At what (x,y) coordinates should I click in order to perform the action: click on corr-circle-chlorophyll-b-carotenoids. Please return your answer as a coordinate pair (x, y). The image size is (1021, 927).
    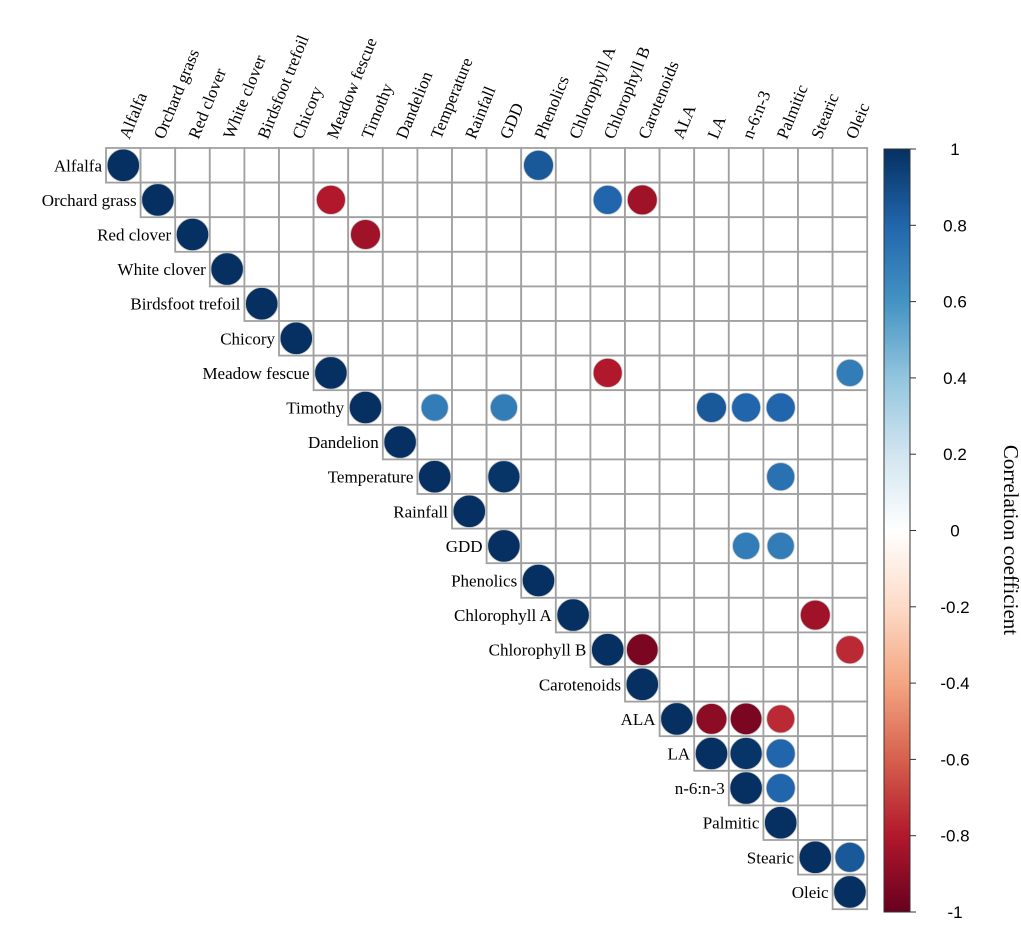
    Looking at the image, I should click on (642, 649).